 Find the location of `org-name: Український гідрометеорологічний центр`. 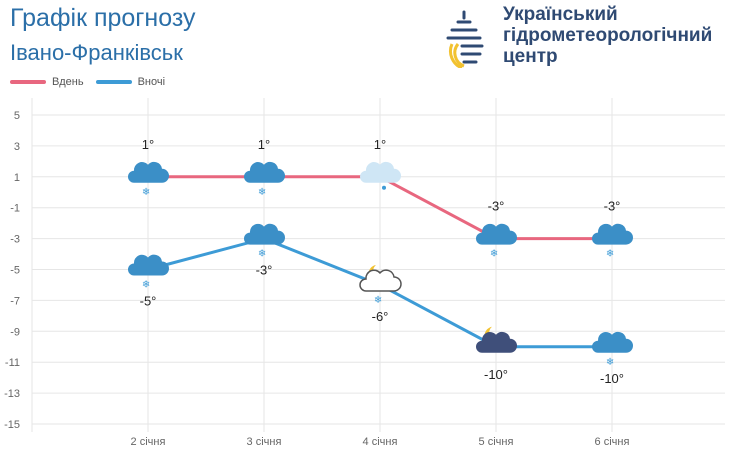

org-name: Український гідрометеорологічний центр is located at coordinates (607, 35).